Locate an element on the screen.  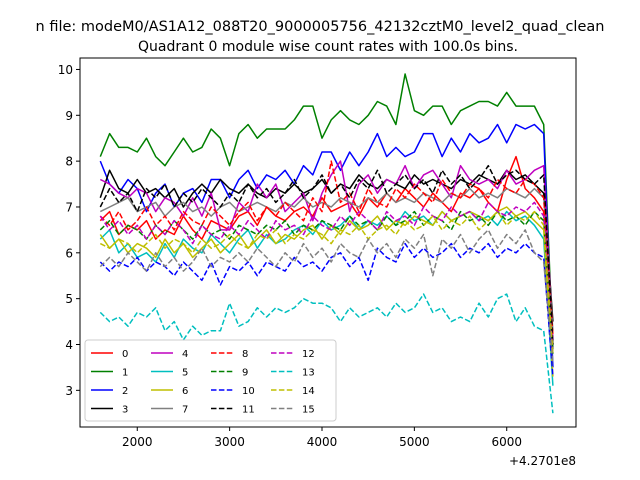
legend-label-5: 5 is located at coordinates (185, 373).